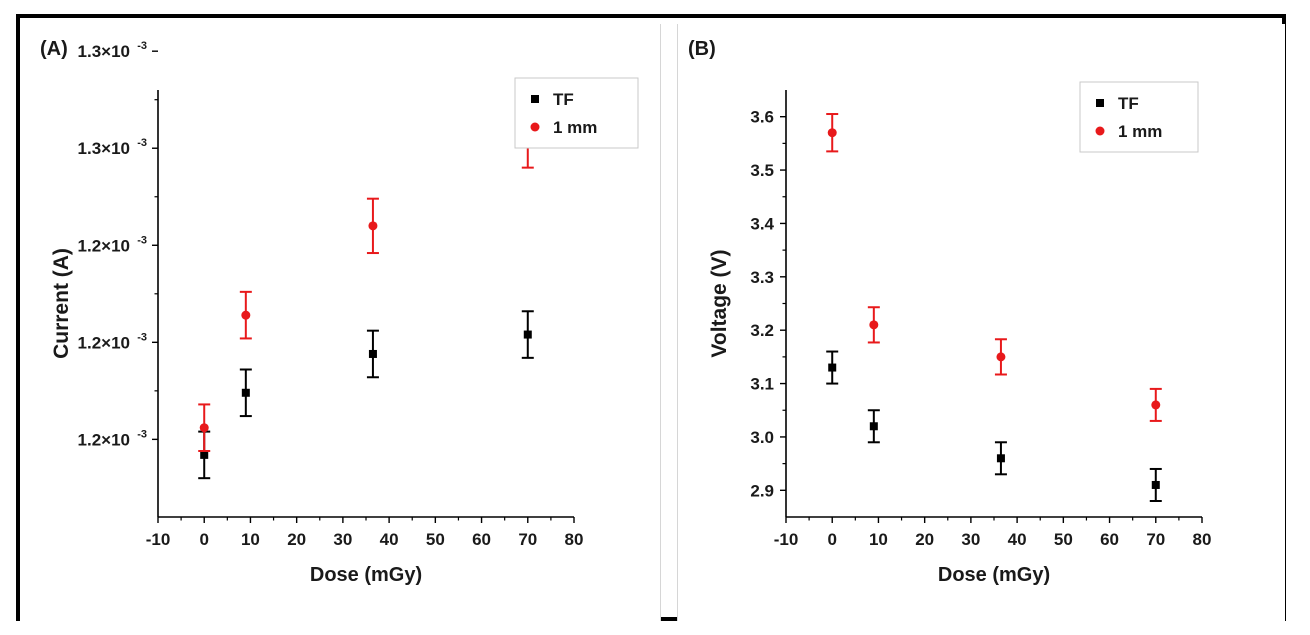 The width and height of the screenshot is (1310, 635). What do you see at coordinates (54, 49) in the screenshot?
I see `panel-label: (A)` at bounding box center [54, 49].